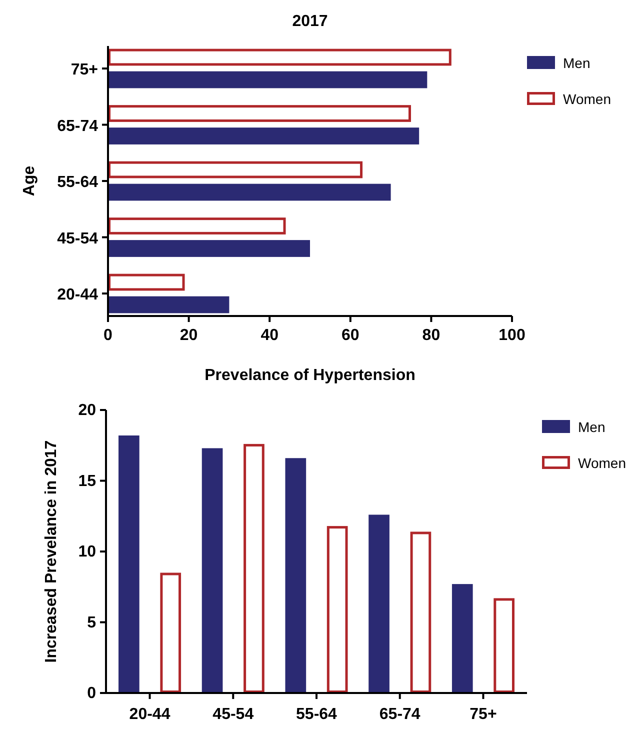 This screenshot has width=635, height=745. What do you see at coordinates (431, 335) in the screenshot?
I see `x-tick-label: 80` at bounding box center [431, 335].